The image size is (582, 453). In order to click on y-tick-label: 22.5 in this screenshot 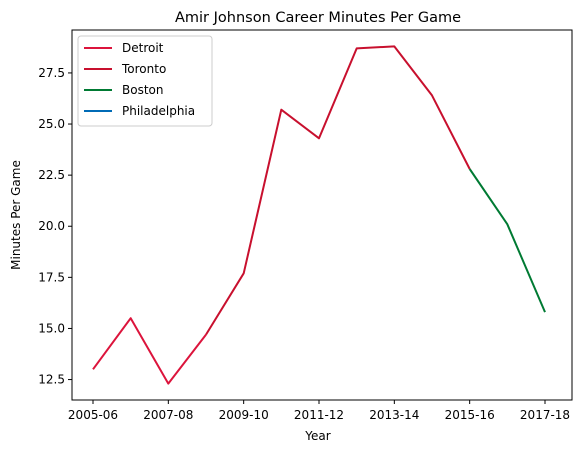, I will do `click(51, 175)`.